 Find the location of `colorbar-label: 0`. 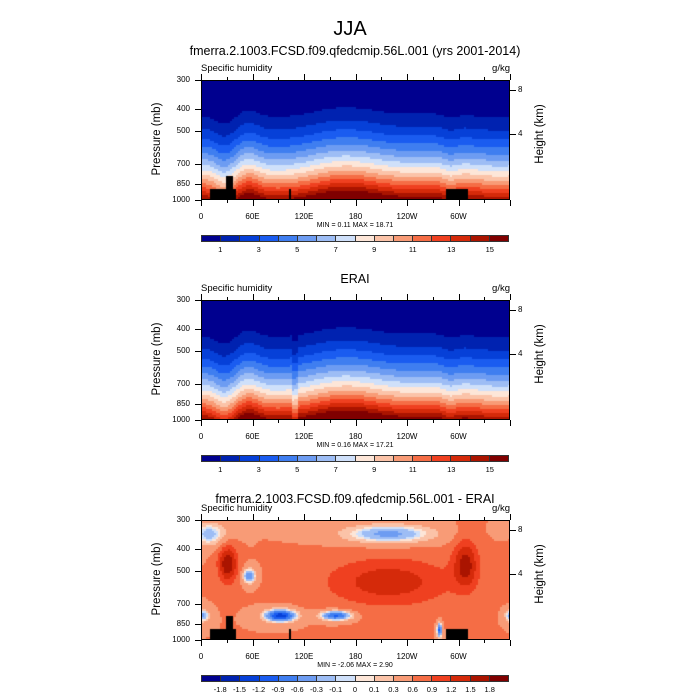

colorbar-label: 0 is located at coordinates (355, 689).